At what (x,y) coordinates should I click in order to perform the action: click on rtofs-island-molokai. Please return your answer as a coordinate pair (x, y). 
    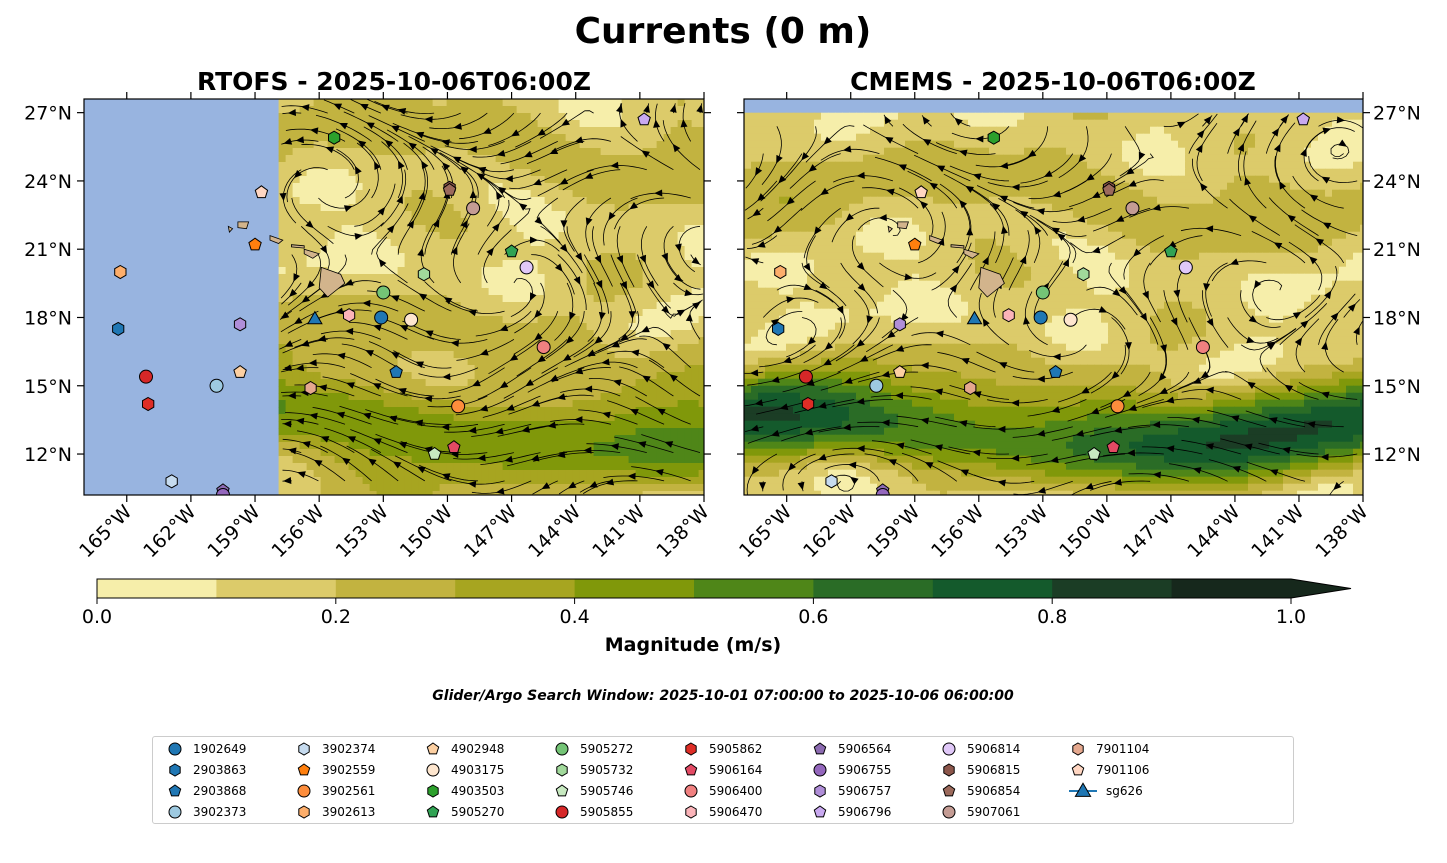
    Looking at the image, I should click on (298, 246).